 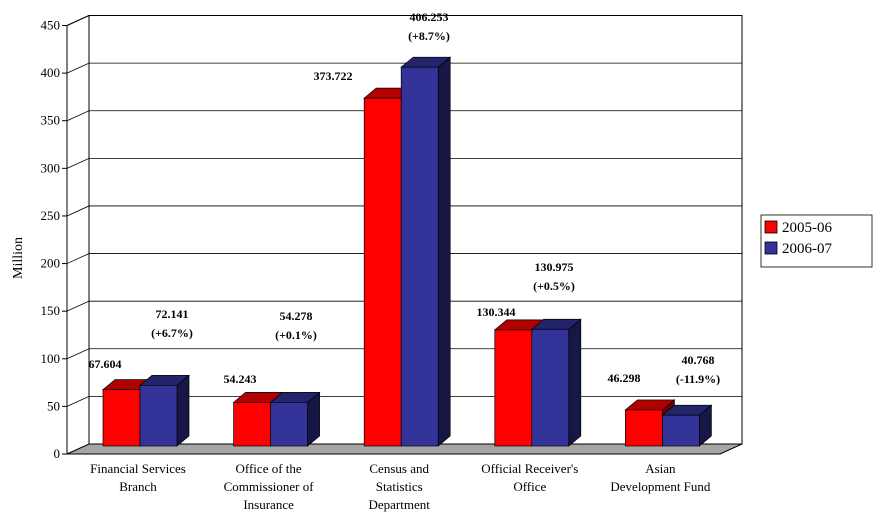 I want to click on y-tick-label: 300, so click(x=51, y=167).